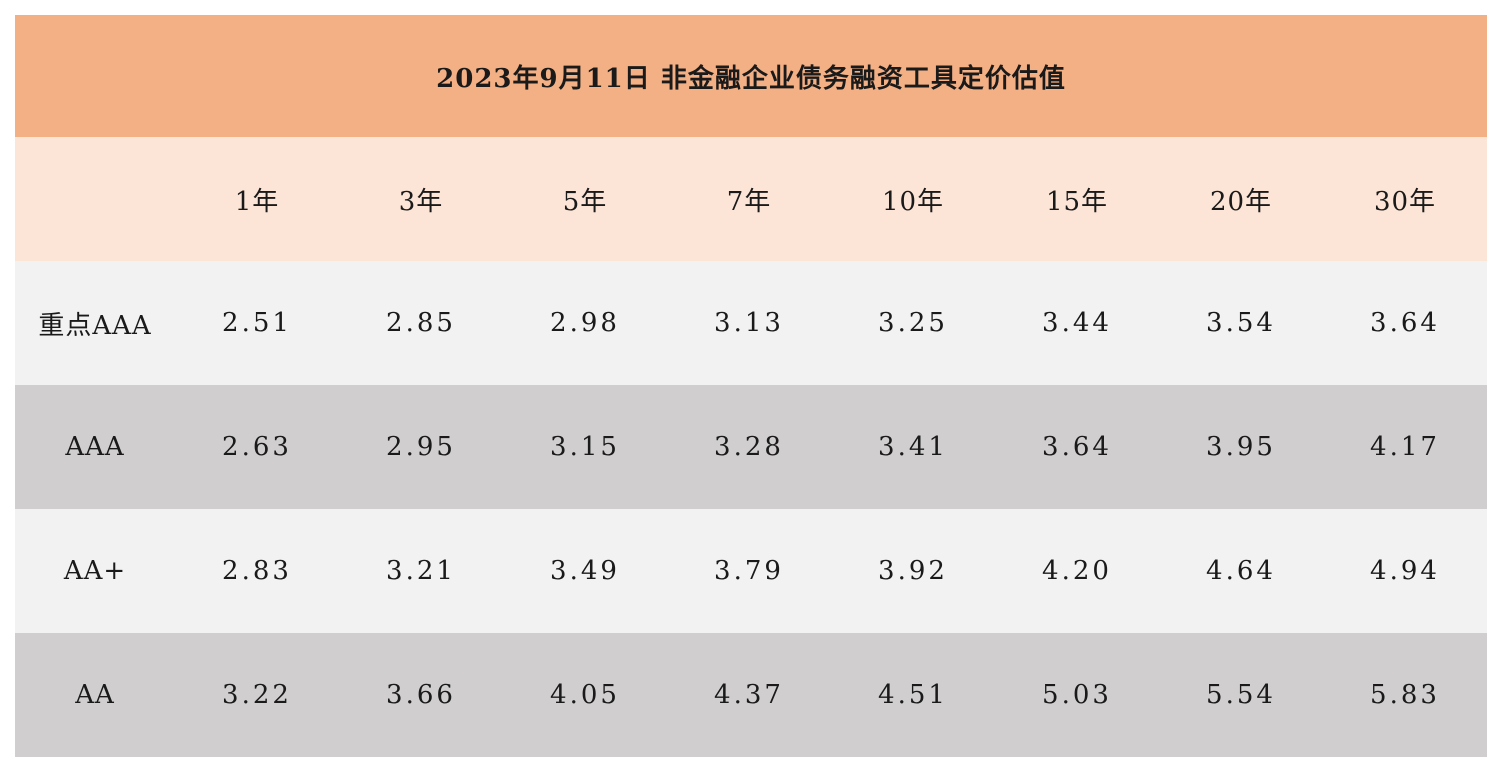  What do you see at coordinates (585, 201) in the screenshot?
I see `column-header: 5年` at bounding box center [585, 201].